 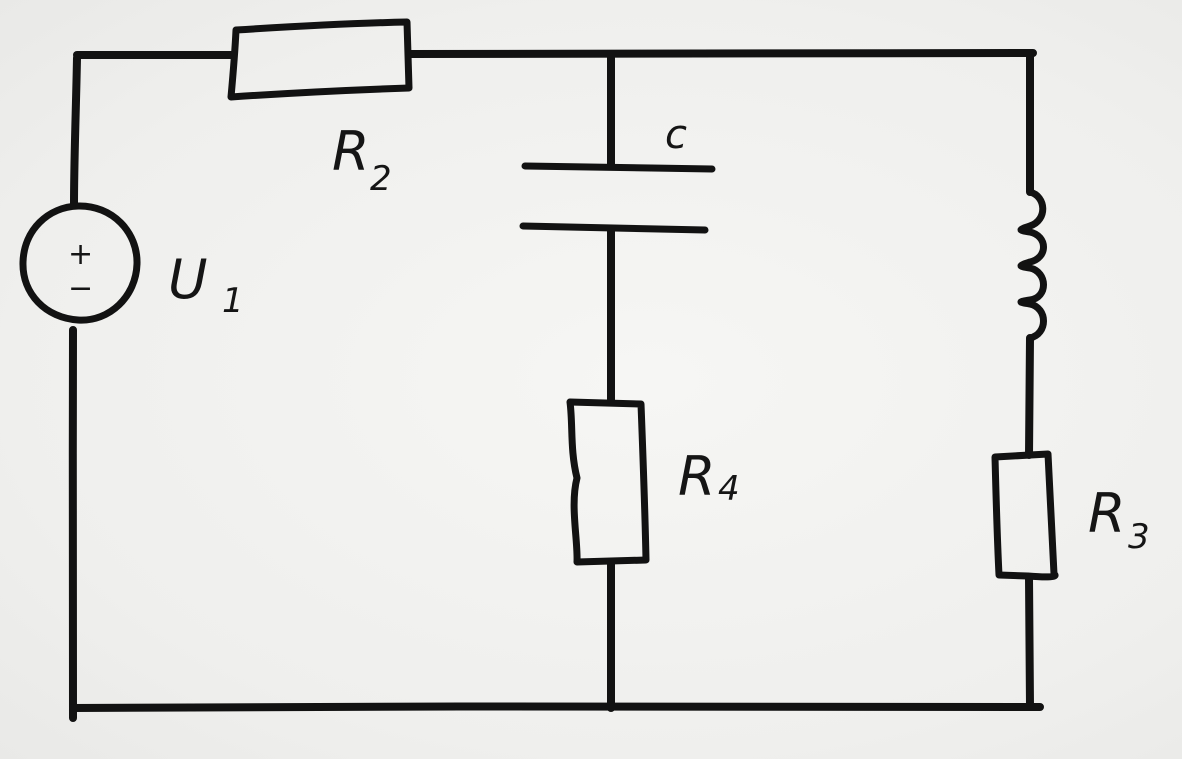 I want to click on resistor-r4-body, so click(x=608, y=482).